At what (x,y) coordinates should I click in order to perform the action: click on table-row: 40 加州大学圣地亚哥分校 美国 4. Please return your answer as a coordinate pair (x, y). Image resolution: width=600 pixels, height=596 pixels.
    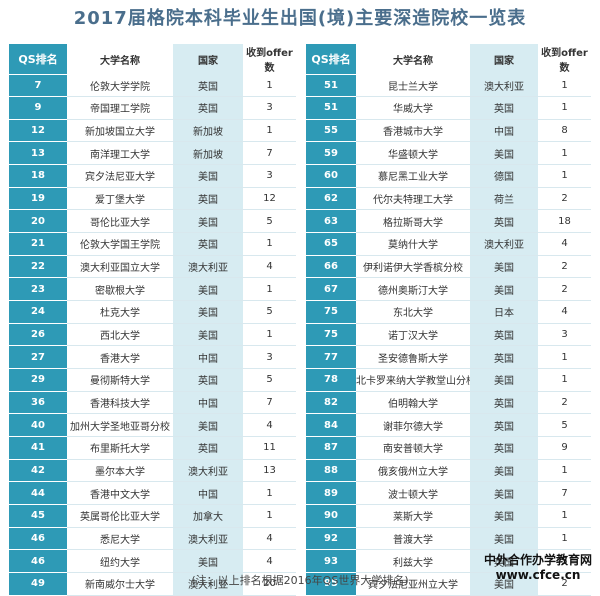
    Looking at the image, I should click on (152, 425).